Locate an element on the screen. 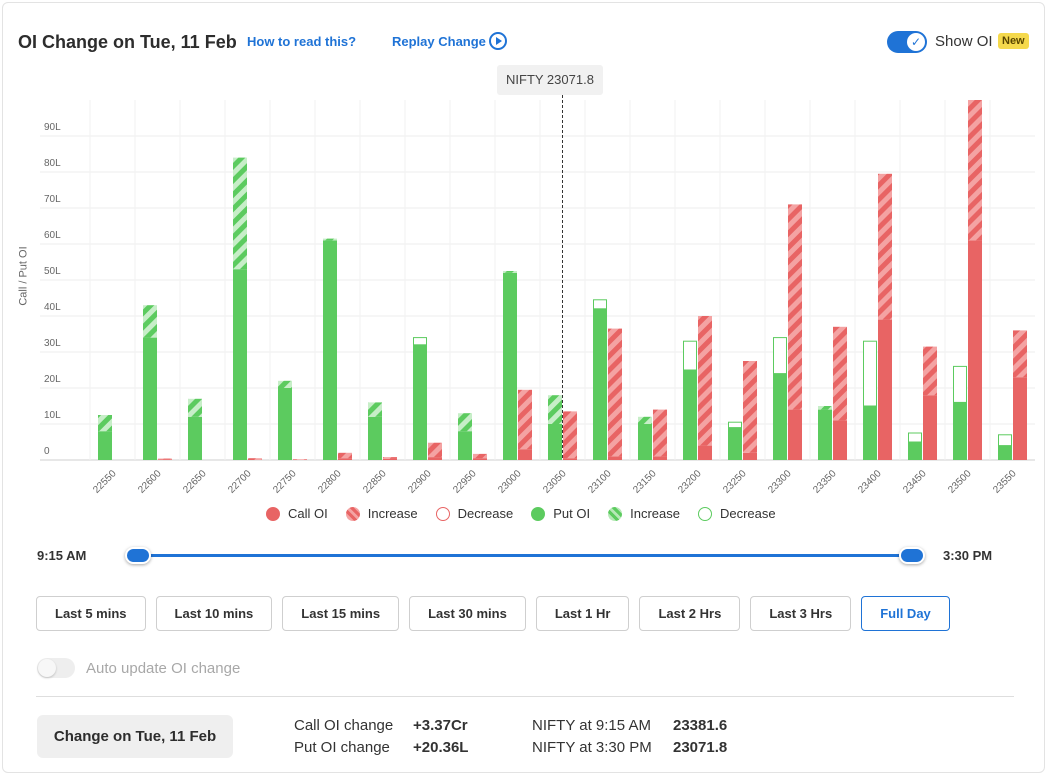 This screenshot has width=1047, height=775. y-tick-label: 80L is located at coordinates (52, 163).